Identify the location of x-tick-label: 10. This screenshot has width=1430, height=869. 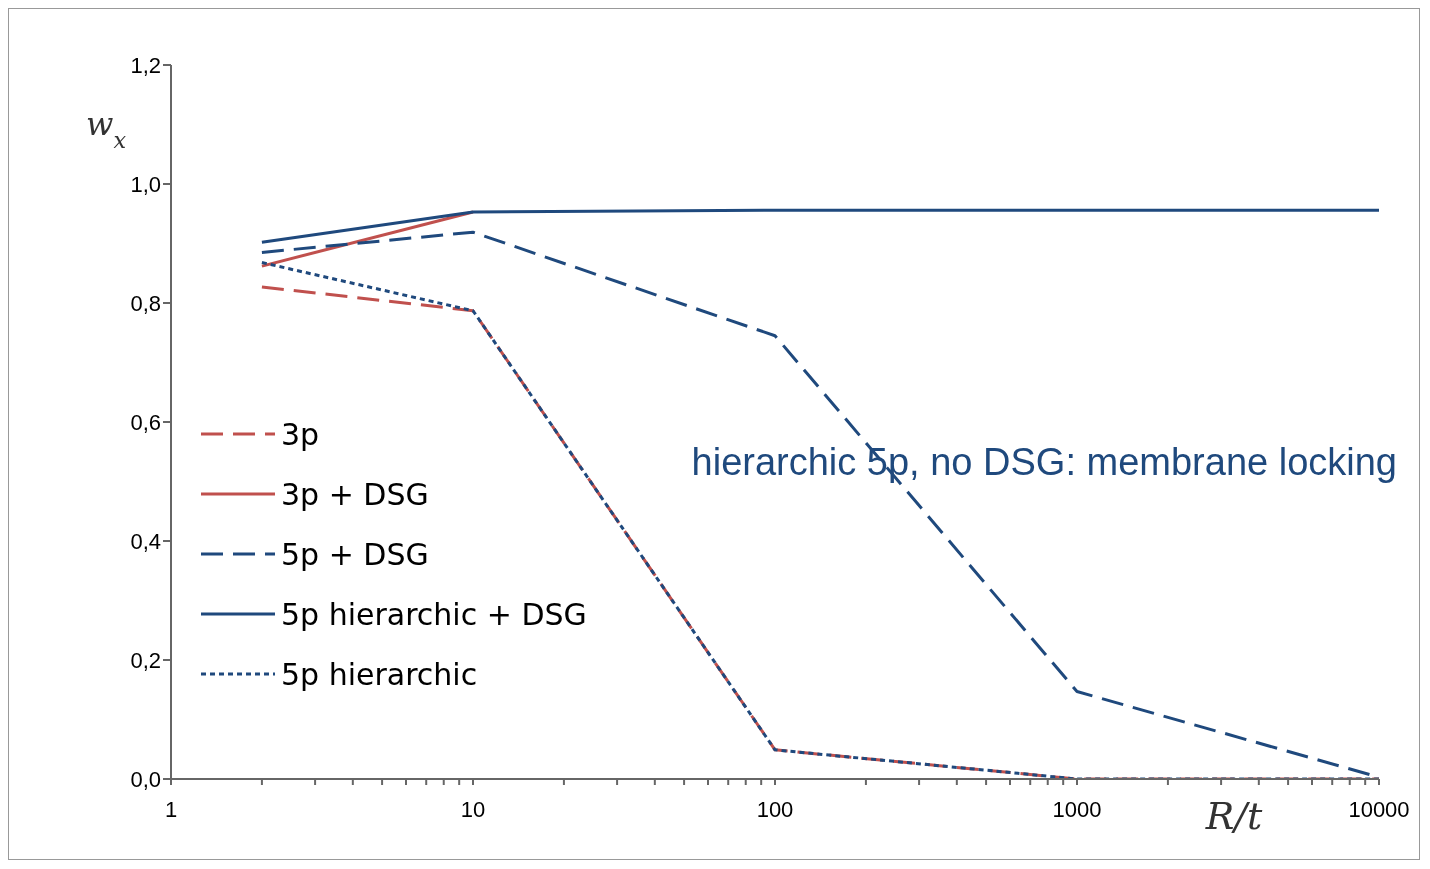
(473, 809).